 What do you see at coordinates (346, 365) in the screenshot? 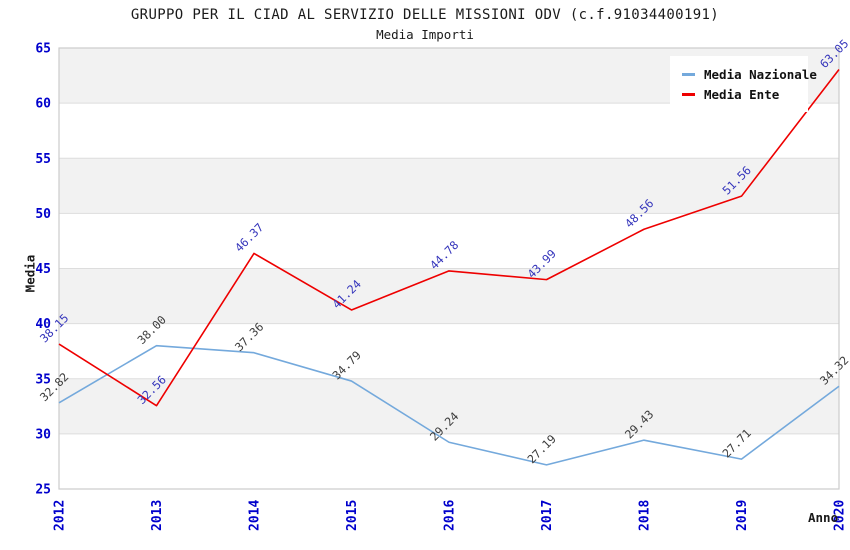
I see `svg-text: 34.79` at bounding box center [346, 365].